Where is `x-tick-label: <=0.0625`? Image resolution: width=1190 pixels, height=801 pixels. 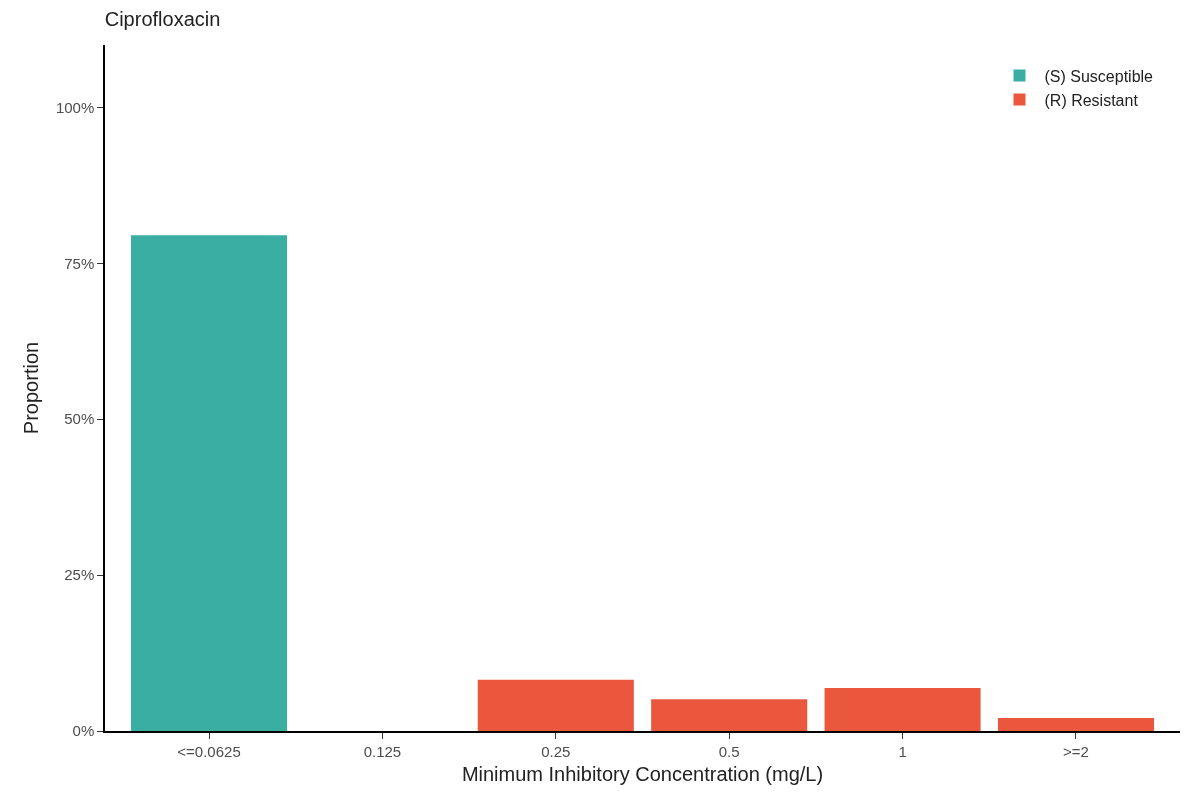 x-tick-label: <=0.0625 is located at coordinates (209, 751).